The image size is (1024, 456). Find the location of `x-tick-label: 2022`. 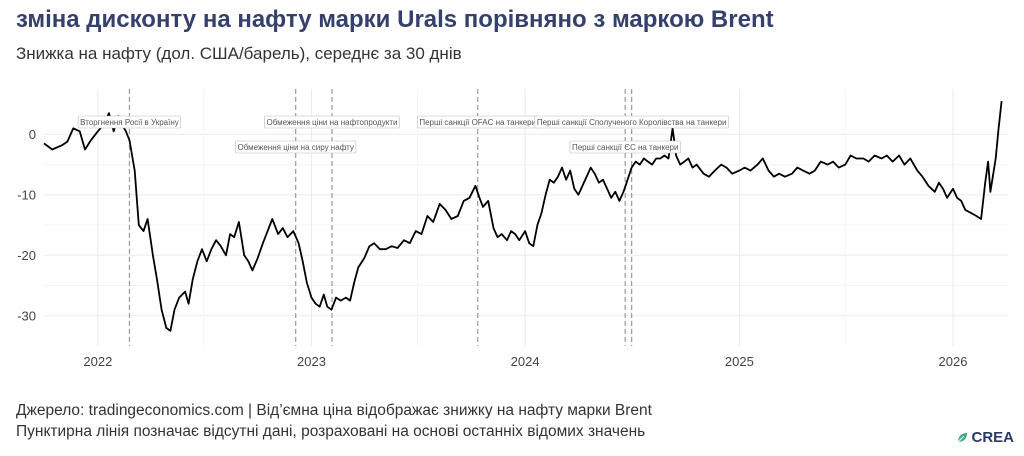

x-tick-label: 2022 is located at coordinates (97, 361).